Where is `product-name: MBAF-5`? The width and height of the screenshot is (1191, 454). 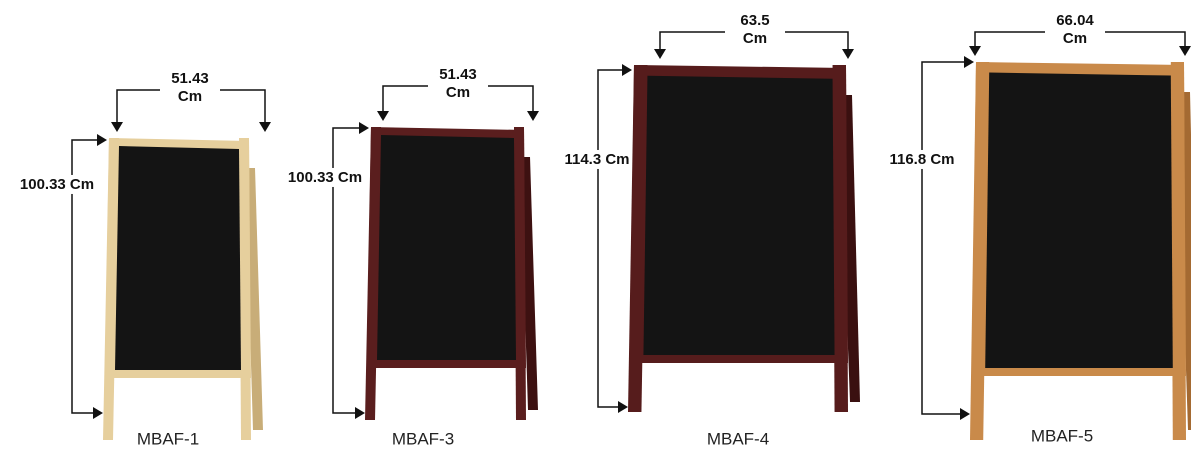 product-name: MBAF-5 is located at coordinates (1062, 435).